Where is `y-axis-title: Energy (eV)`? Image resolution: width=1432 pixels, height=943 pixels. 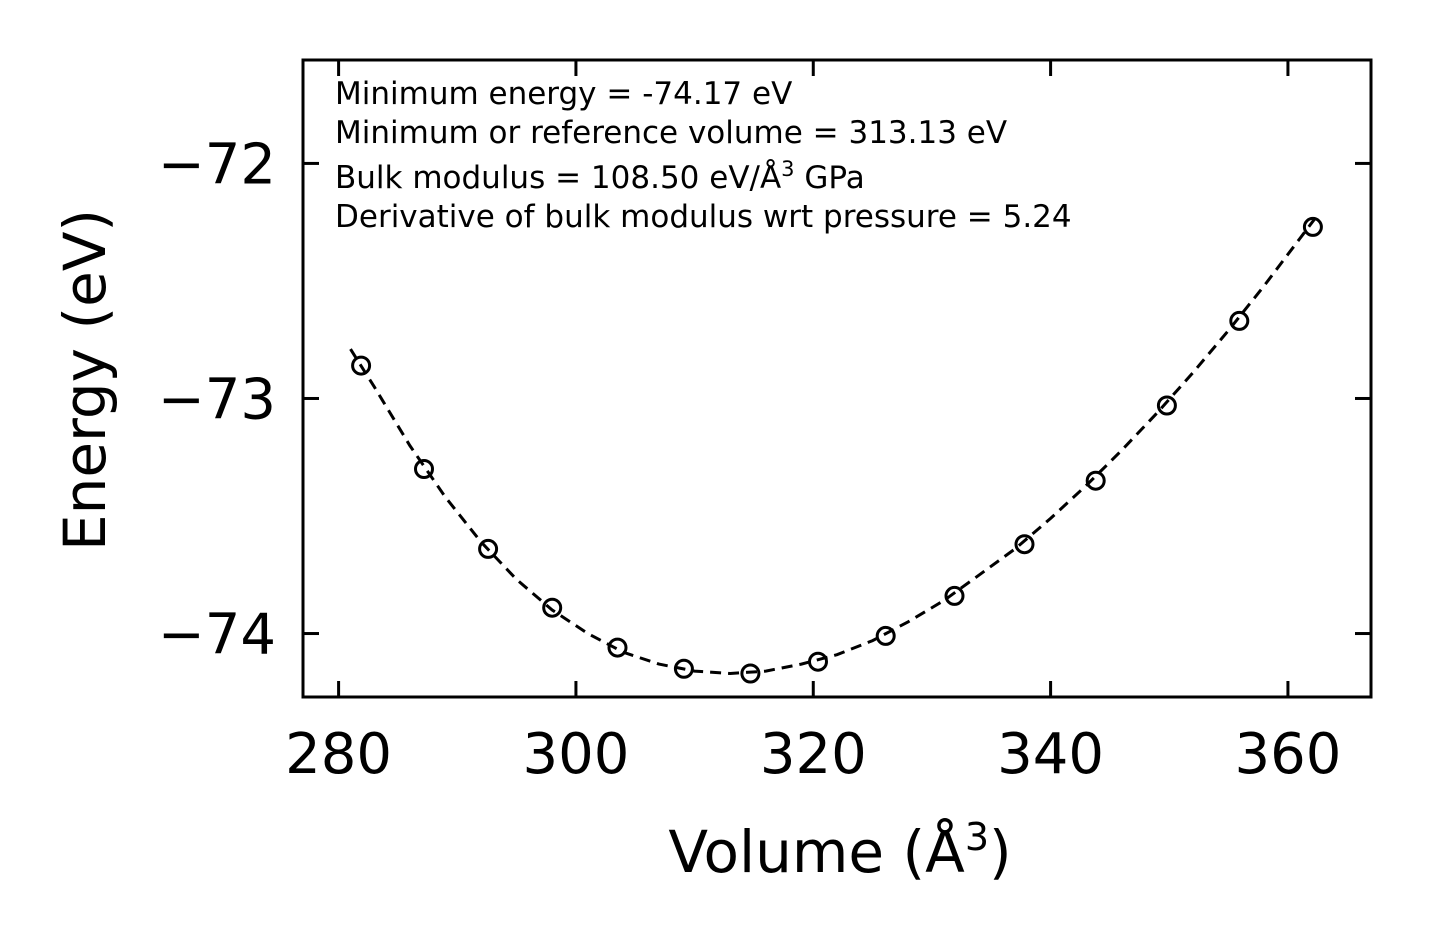
y-axis-title: Energy (eV) is located at coordinates (85, 380).